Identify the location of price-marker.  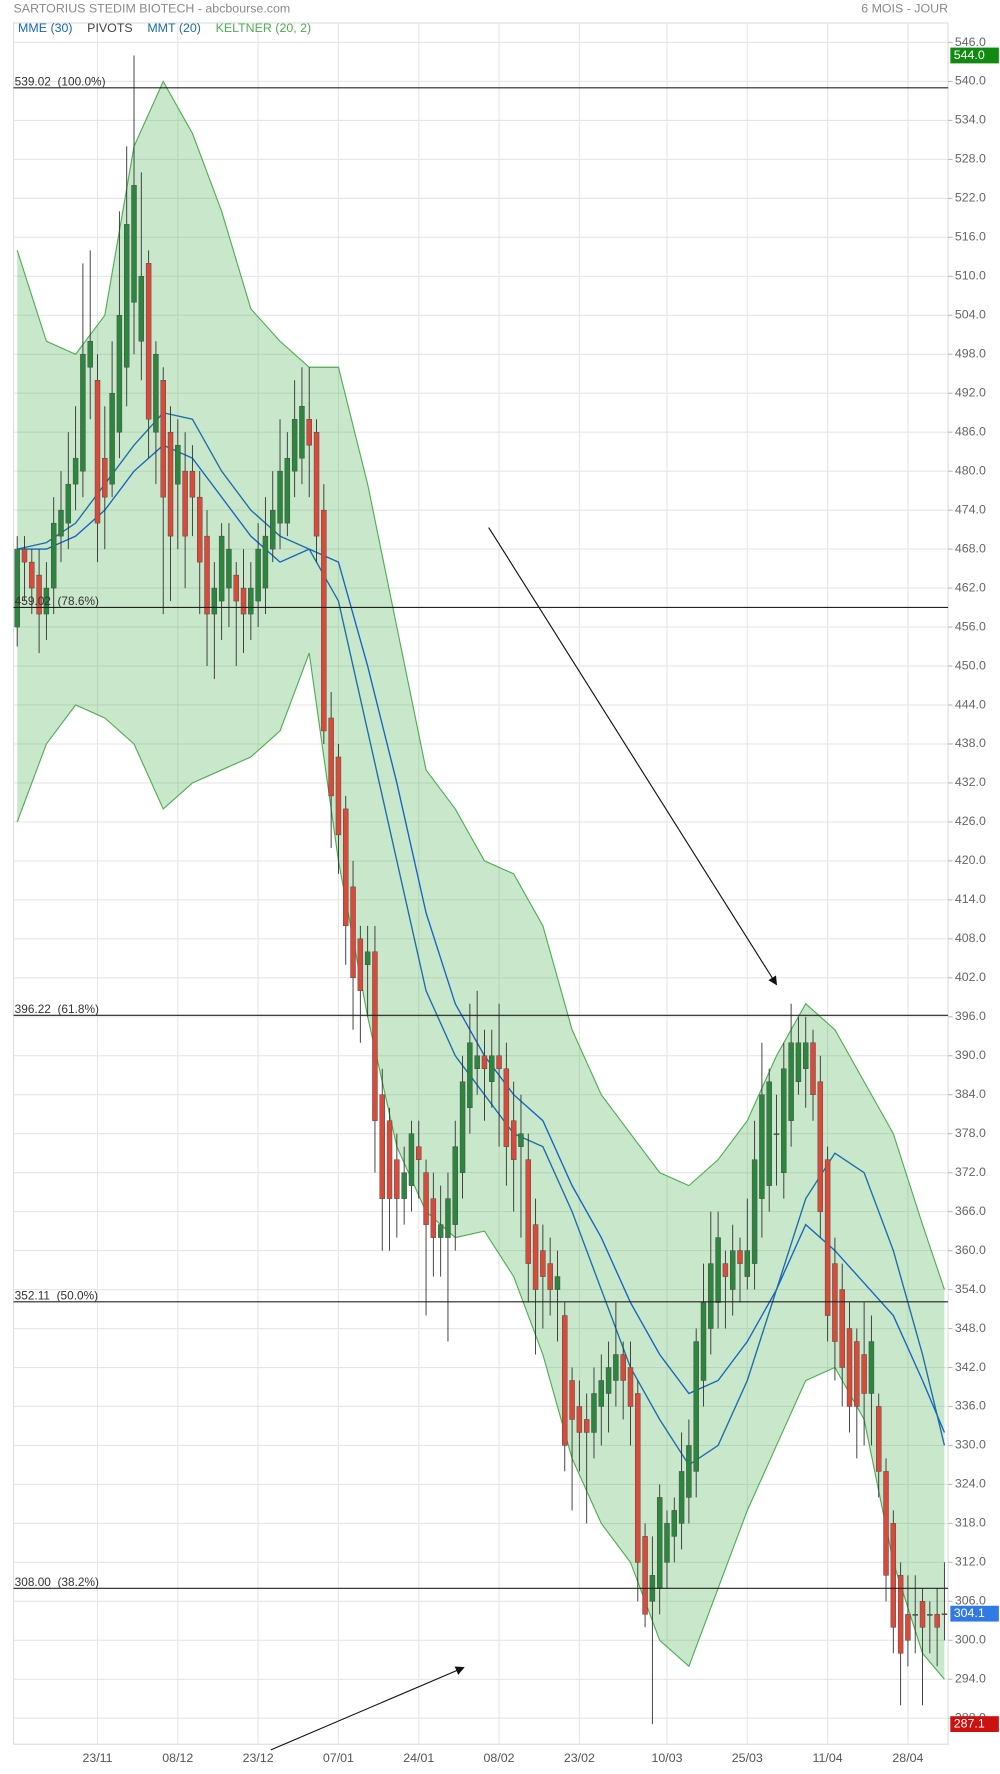
(974, 55).